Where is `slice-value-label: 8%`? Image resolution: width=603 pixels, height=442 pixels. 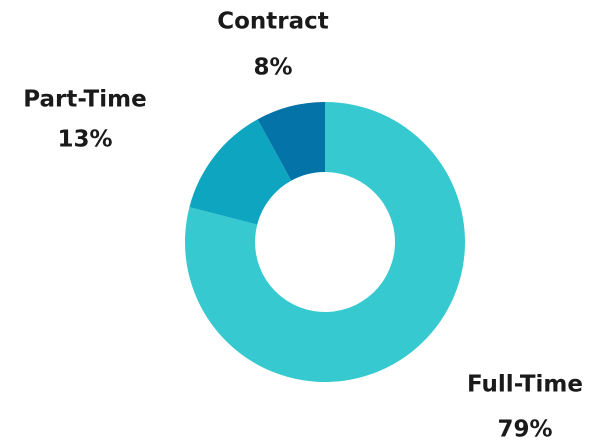
slice-value-label: 8% is located at coordinates (272, 68).